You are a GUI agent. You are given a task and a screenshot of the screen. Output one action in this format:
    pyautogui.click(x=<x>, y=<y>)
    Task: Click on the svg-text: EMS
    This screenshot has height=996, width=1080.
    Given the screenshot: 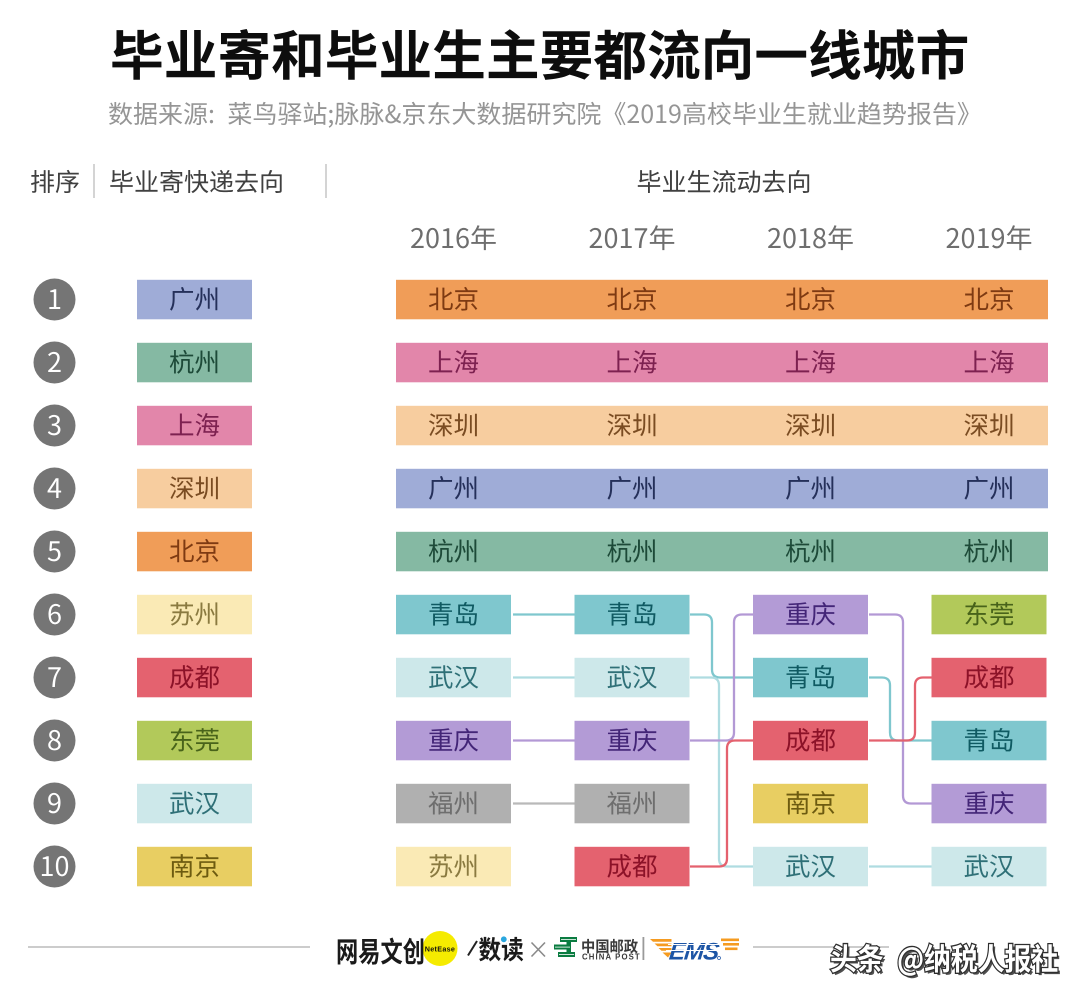 What is the action you would take?
    pyautogui.click(x=694, y=952)
    